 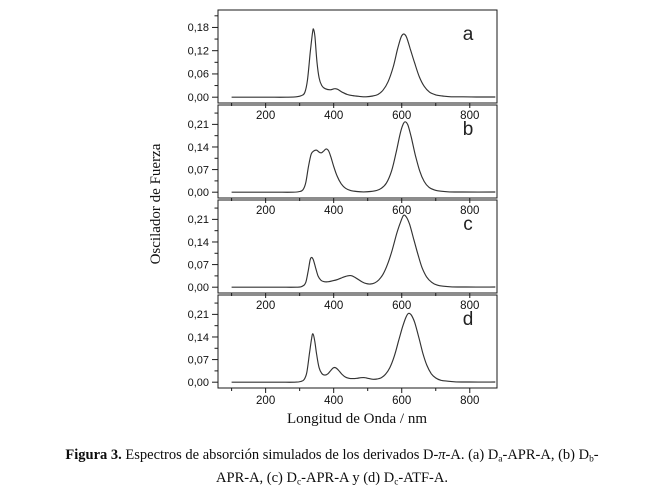 I want to click on panel-box-a, so click(x=357, y=56).